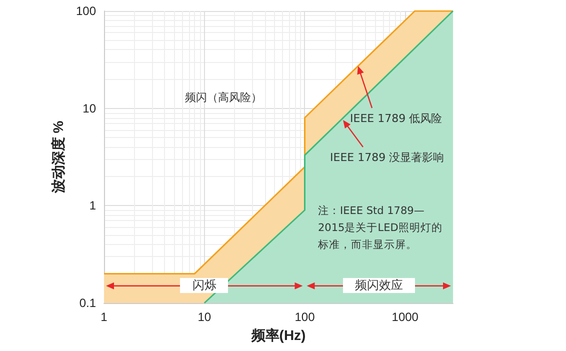 The image size is (566, 351). Describe the element at coordinates (396, 118) in the screenshot. I see `annotation: IEEE 1789 低风险` at that location.